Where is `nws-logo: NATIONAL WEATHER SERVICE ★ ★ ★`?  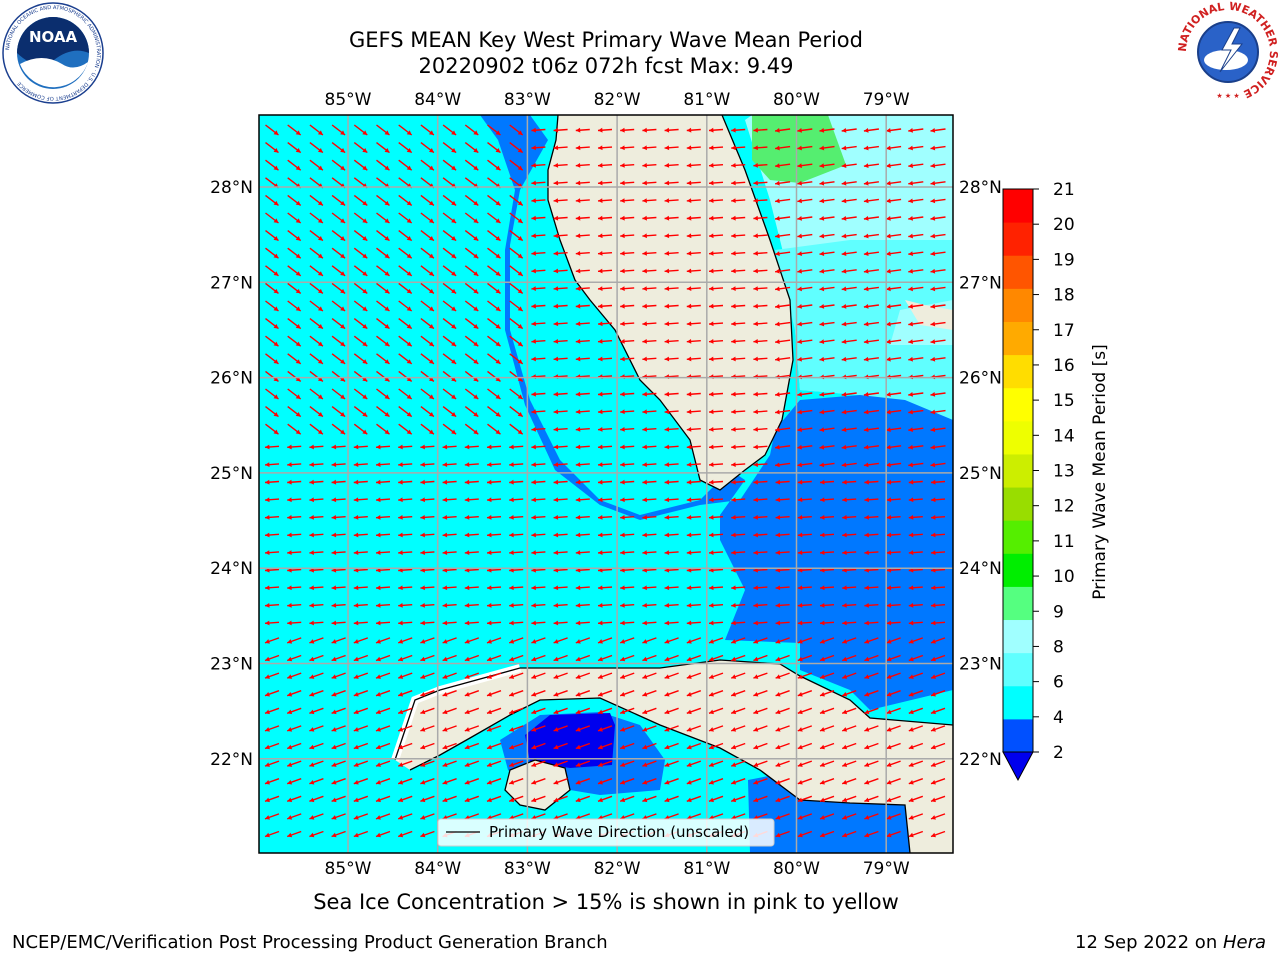 nws-logo: NATIONAL WEATHER SERVICE ★ ★ ★ is located at coordinates (1228, 51).